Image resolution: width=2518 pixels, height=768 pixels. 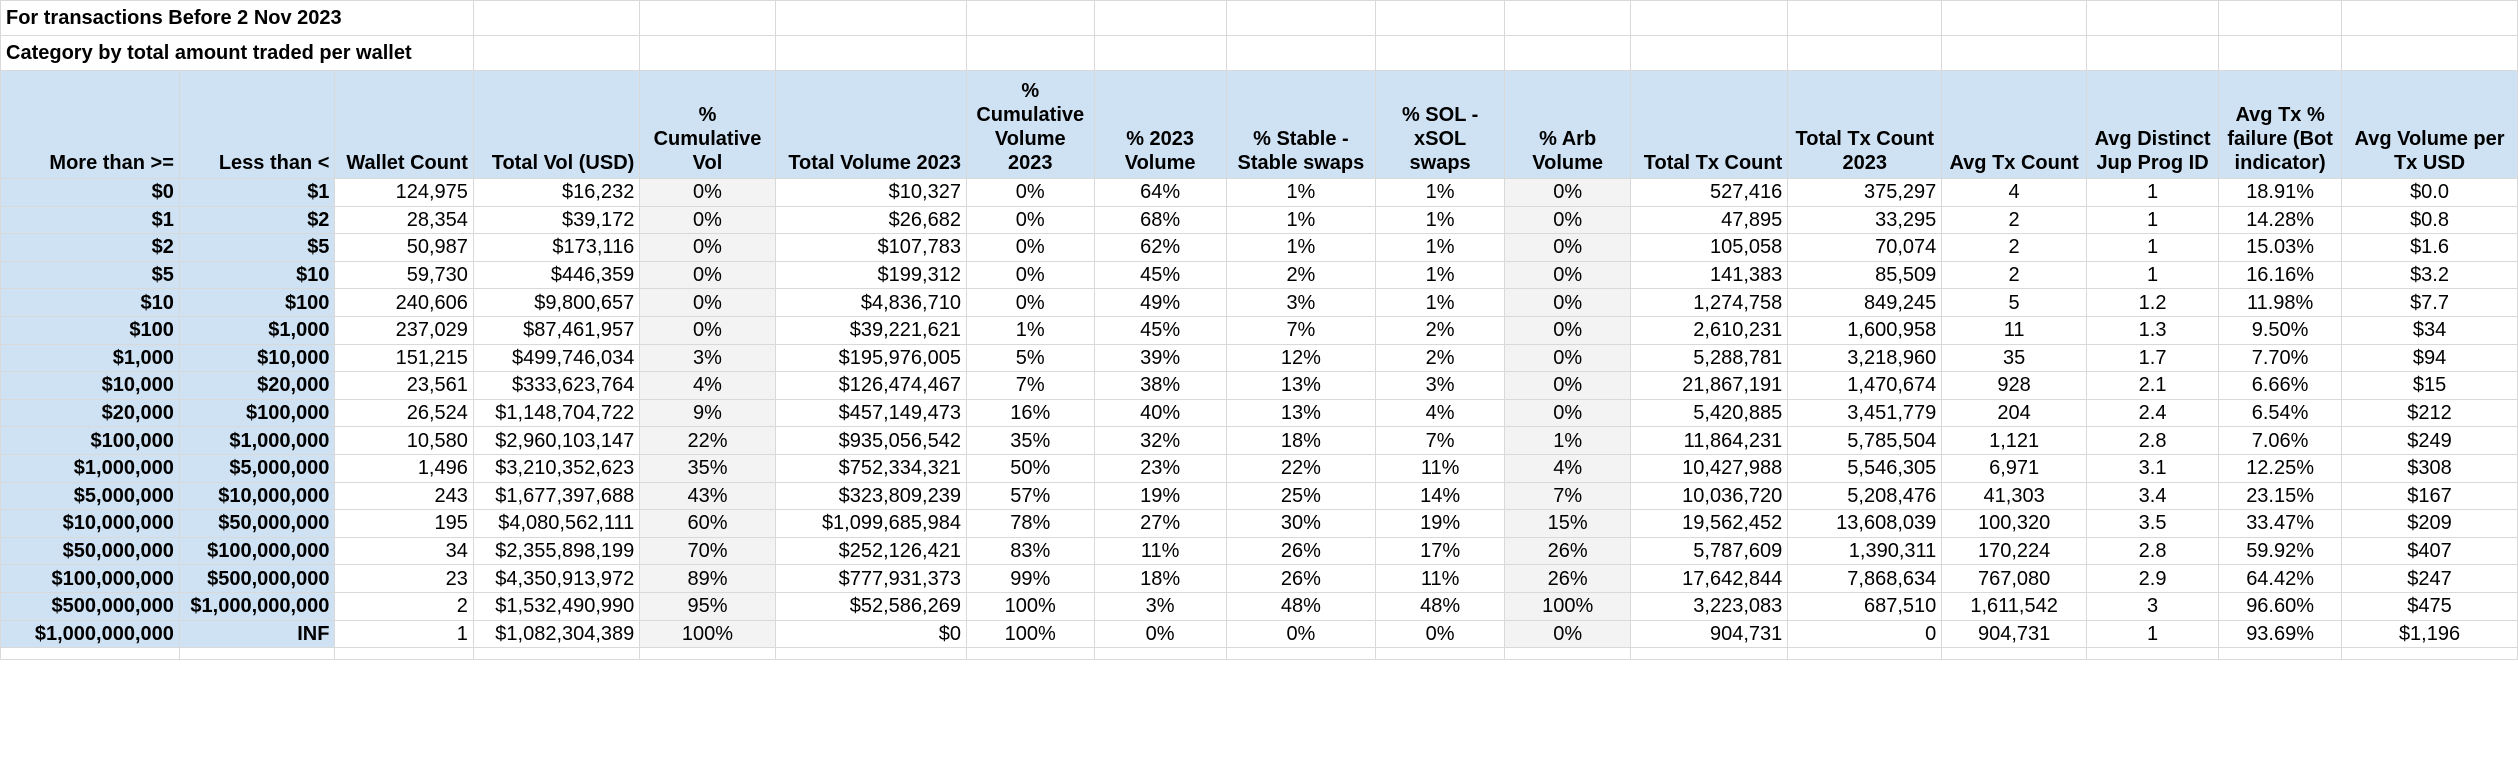 I want to click on table-cell: 170,224, so click(x=2014, y=551).